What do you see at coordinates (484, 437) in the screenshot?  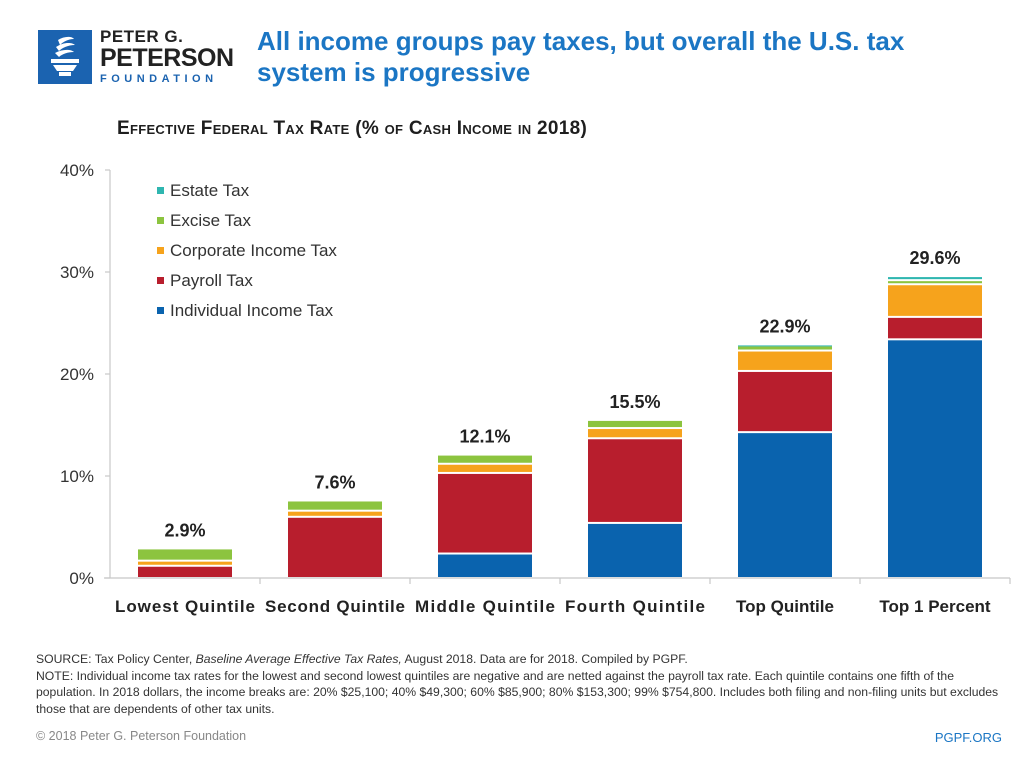 I see `total-label: 12.1%` at bounding box center [484, 437].